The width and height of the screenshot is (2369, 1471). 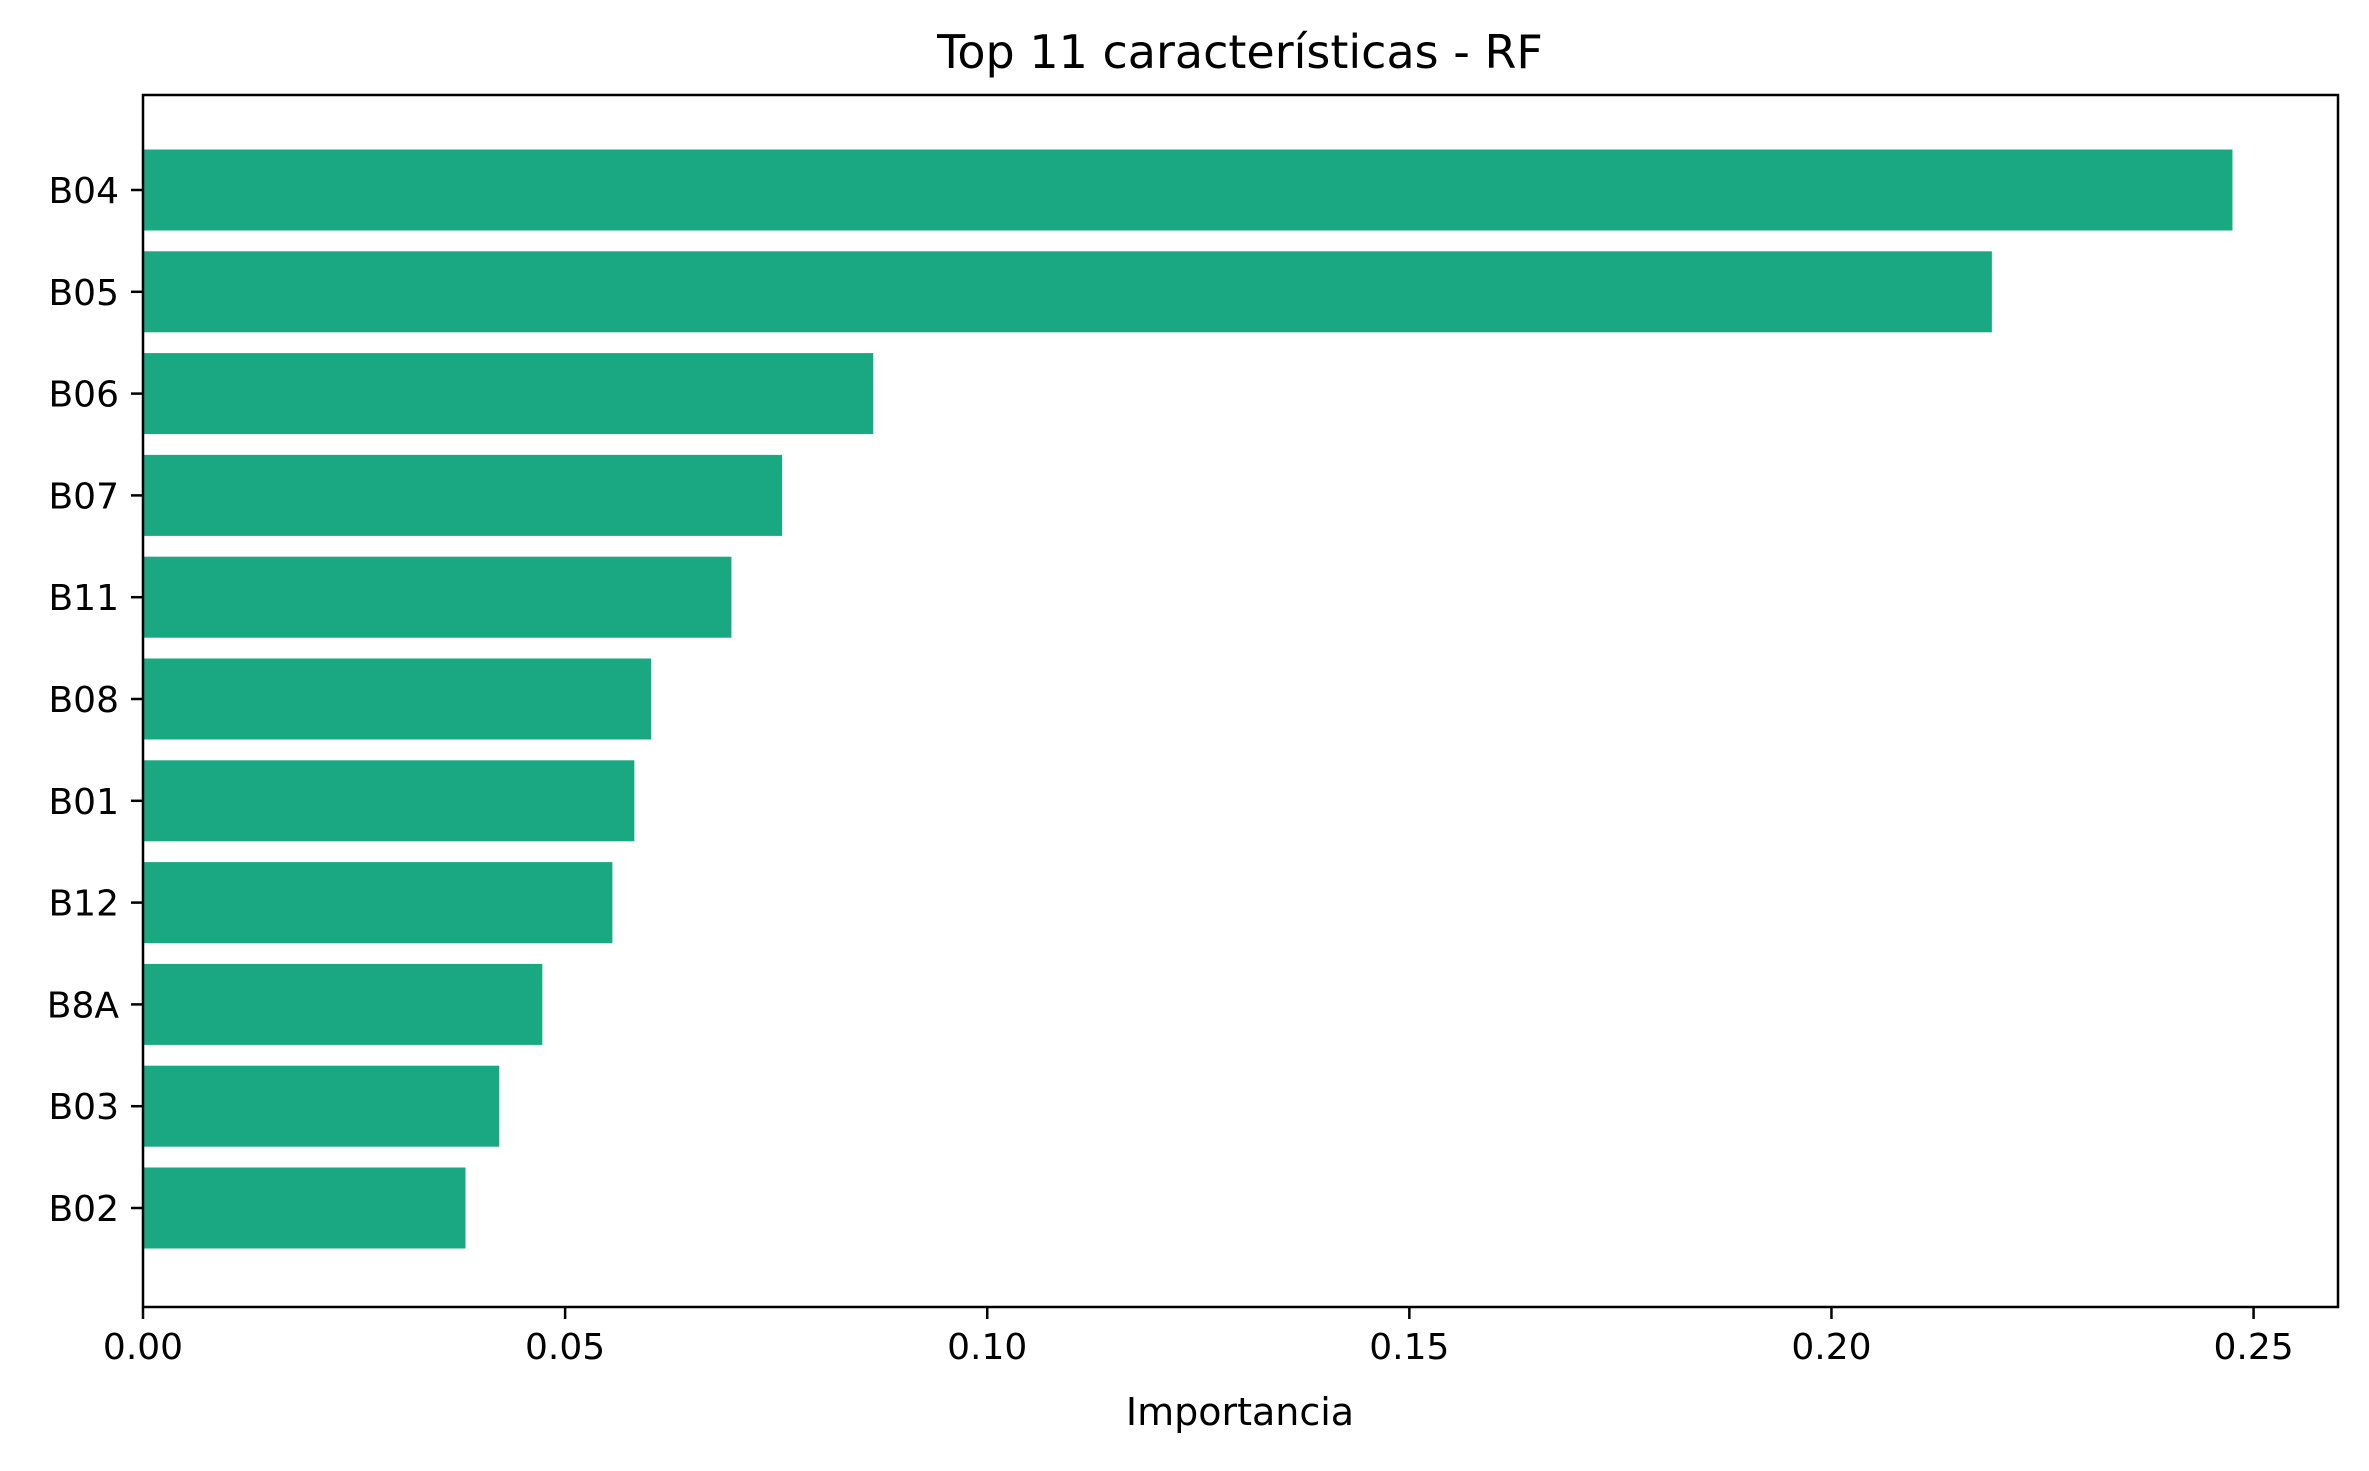 I want to click on y-tick-label: B04, so click(x=83, y=191).